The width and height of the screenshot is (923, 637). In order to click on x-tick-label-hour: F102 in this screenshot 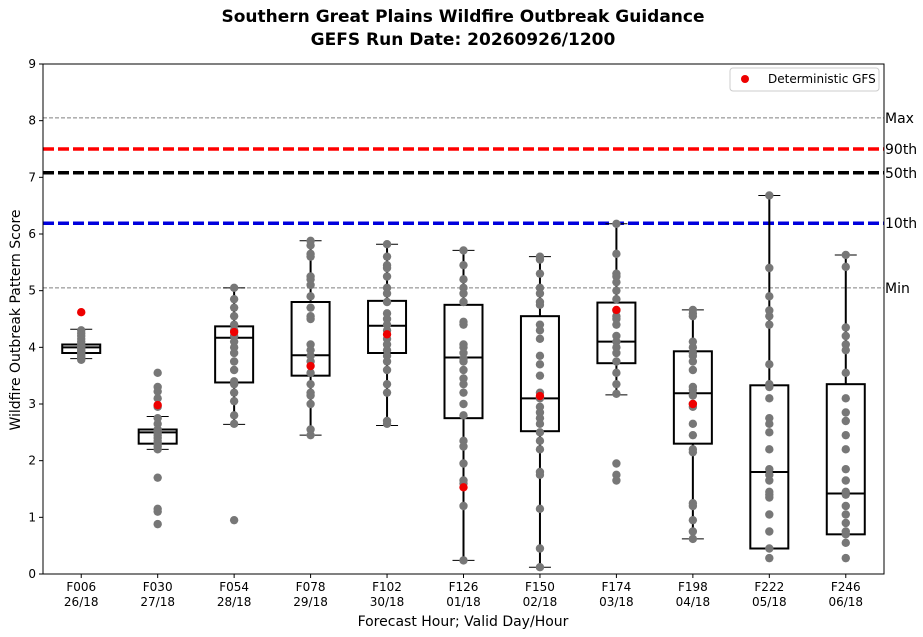, I will do `click(387, 587)`.